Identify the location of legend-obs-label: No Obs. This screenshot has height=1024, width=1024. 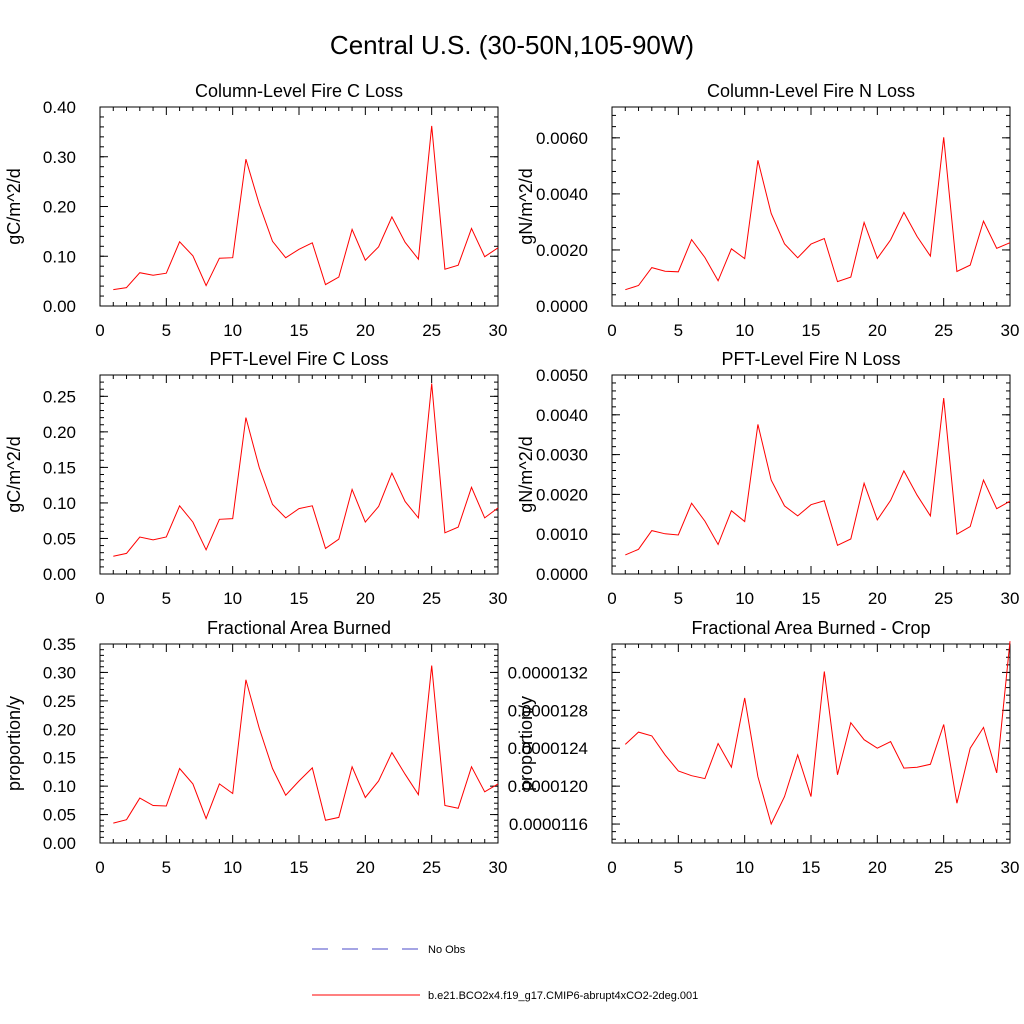
(447, 950).